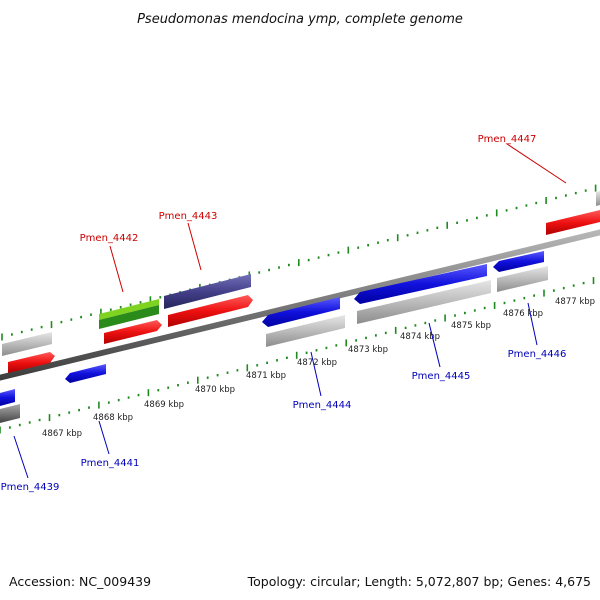  Describe the element at coordinates (109, 238) in the screenshot. I see `gene-label-pmen-4442: Pmen_4442` at that location.